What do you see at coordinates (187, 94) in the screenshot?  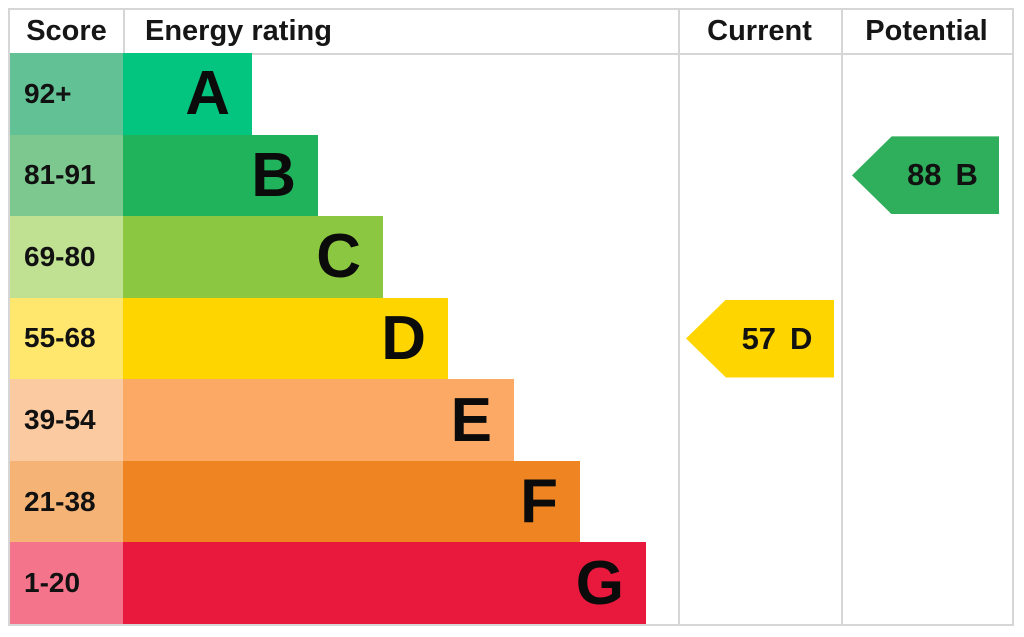 I see `band-bar-a: A` at bounding box center [187, 94].